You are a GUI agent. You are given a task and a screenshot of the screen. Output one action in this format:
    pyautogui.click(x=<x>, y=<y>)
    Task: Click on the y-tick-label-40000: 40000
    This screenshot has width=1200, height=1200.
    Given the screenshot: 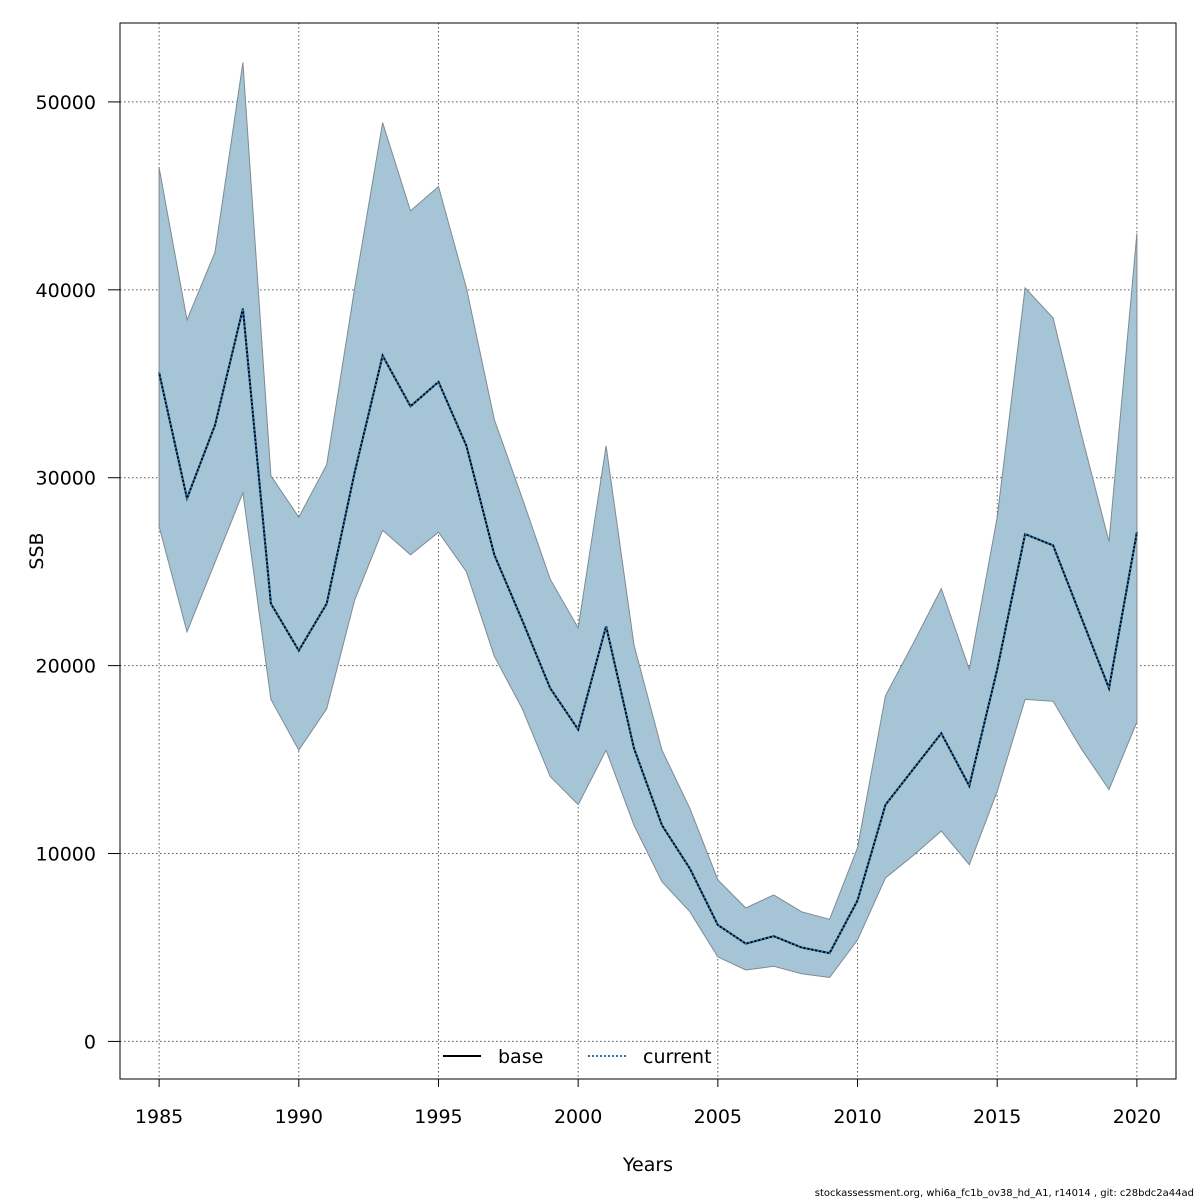 What is the action you would take?
    pyautogui.click(x=66, y=291)
    